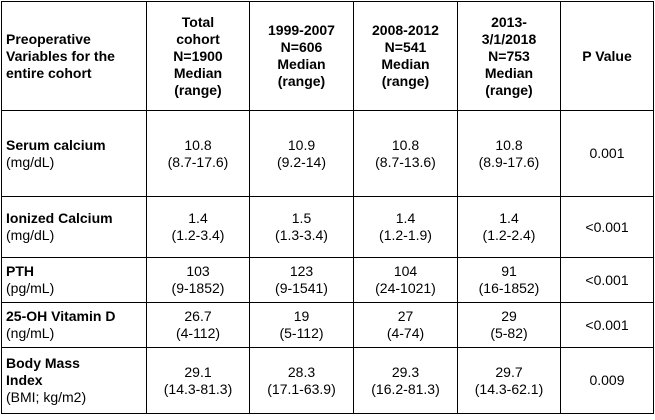 Image resolution: width=655 pixels, height=420 pixels. I want to click on cell-total: 103 (9-1852), so click(198, 280).